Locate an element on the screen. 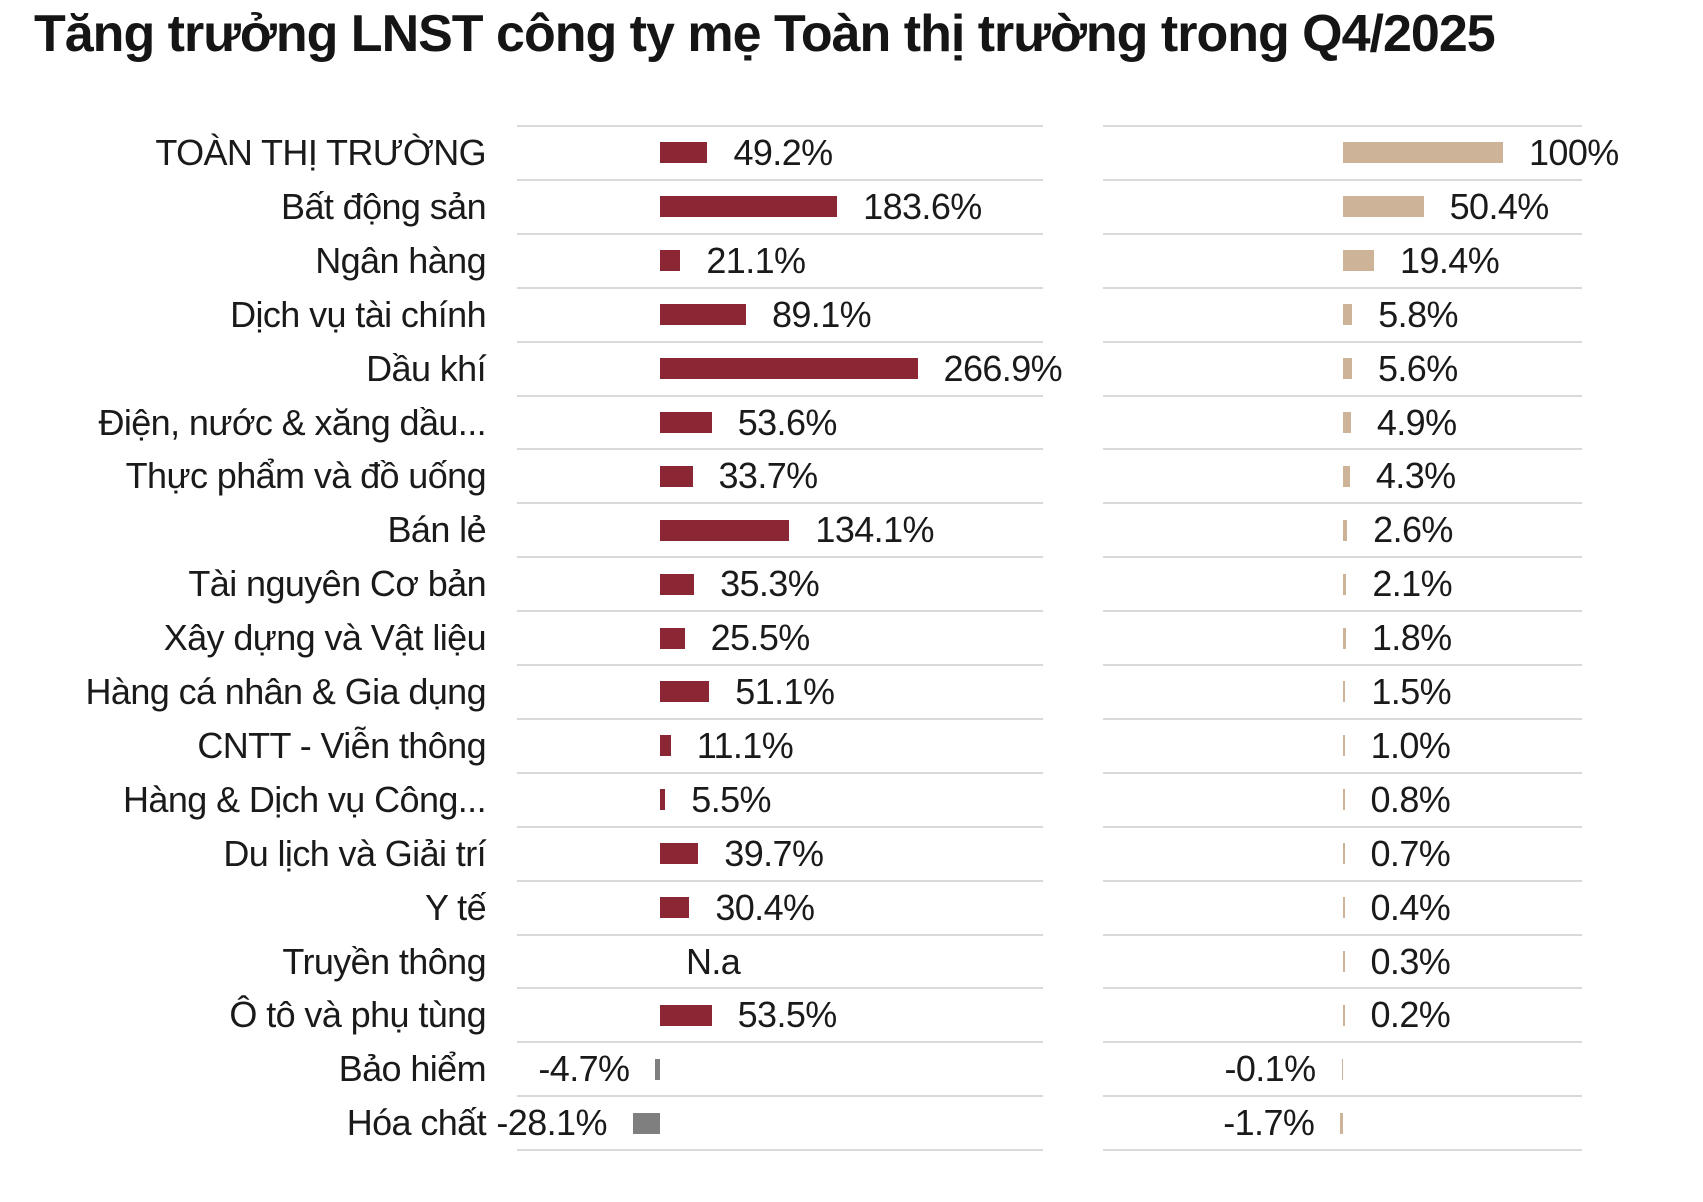  category-label: TOÀN THỊ TRƯỜNG is located at coordinates (320, 152).